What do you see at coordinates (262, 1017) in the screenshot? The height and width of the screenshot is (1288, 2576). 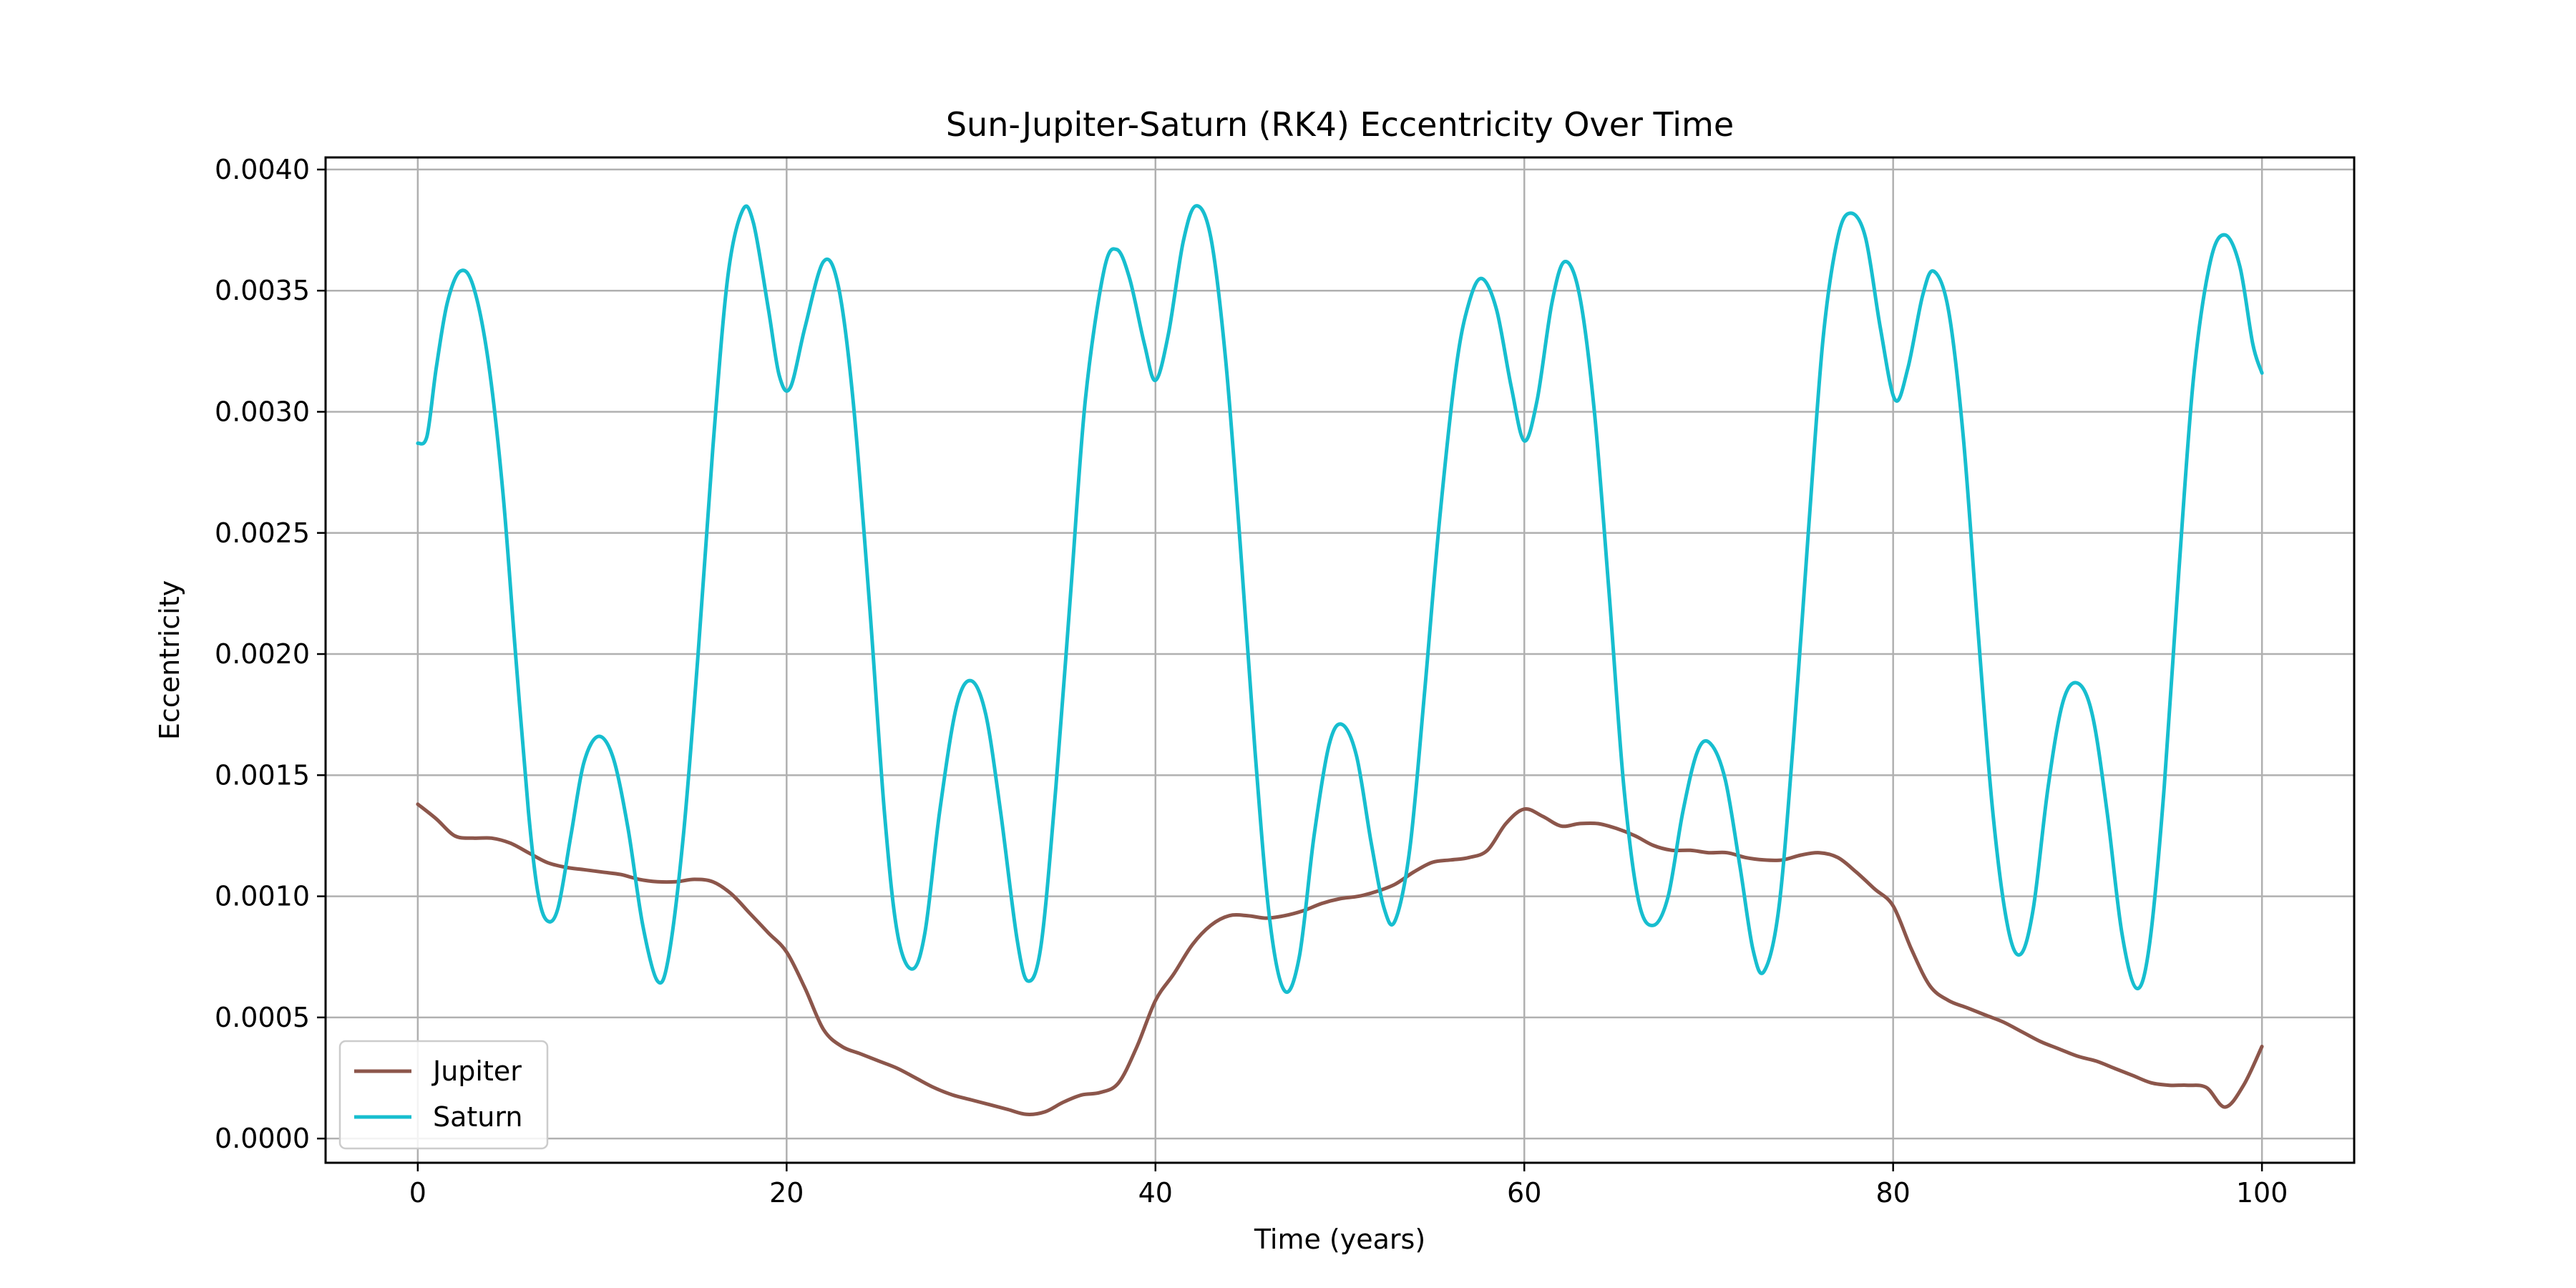 I see `y-tick-label: 0.0005` at bounding box center [262, 1017].